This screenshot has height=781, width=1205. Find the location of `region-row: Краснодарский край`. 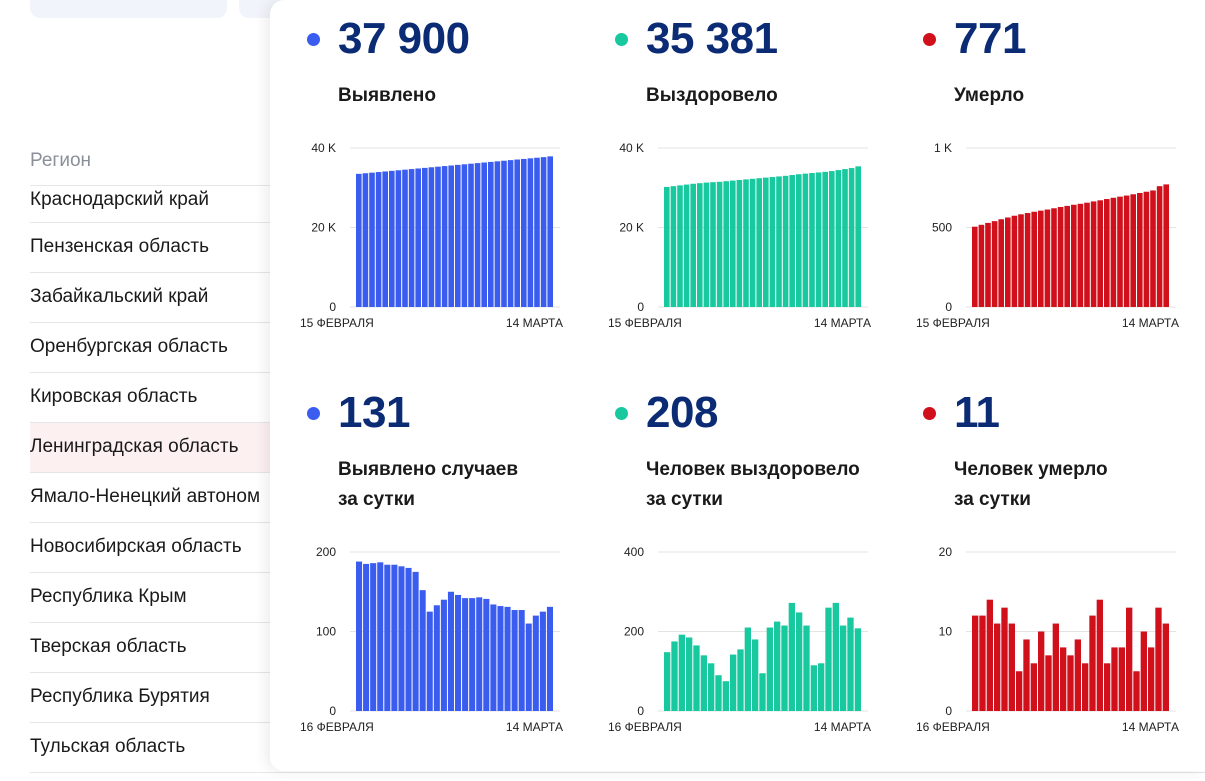

region-row: Краснодарский край is located at coordinates (160, 203).